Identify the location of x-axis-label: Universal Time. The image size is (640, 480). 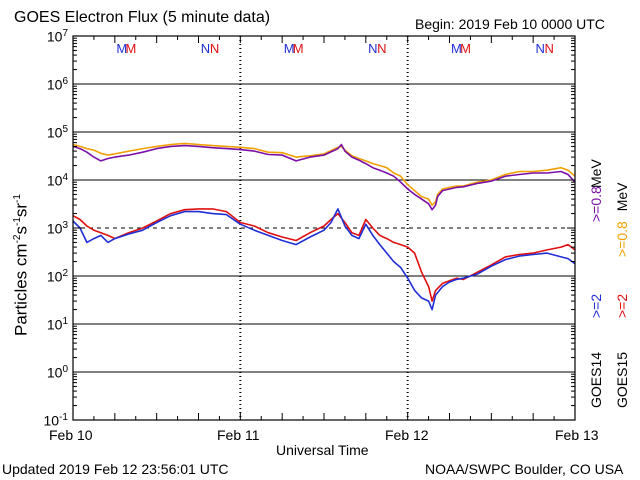
(322, 450).